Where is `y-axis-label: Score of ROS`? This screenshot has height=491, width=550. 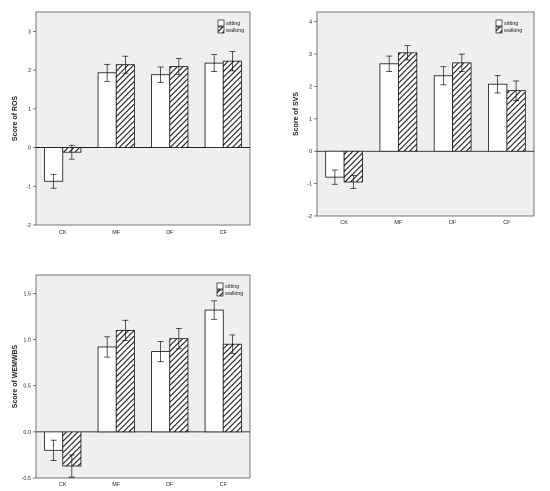
y-axis-label: Score of ROS is located at coordinates (15, 118).